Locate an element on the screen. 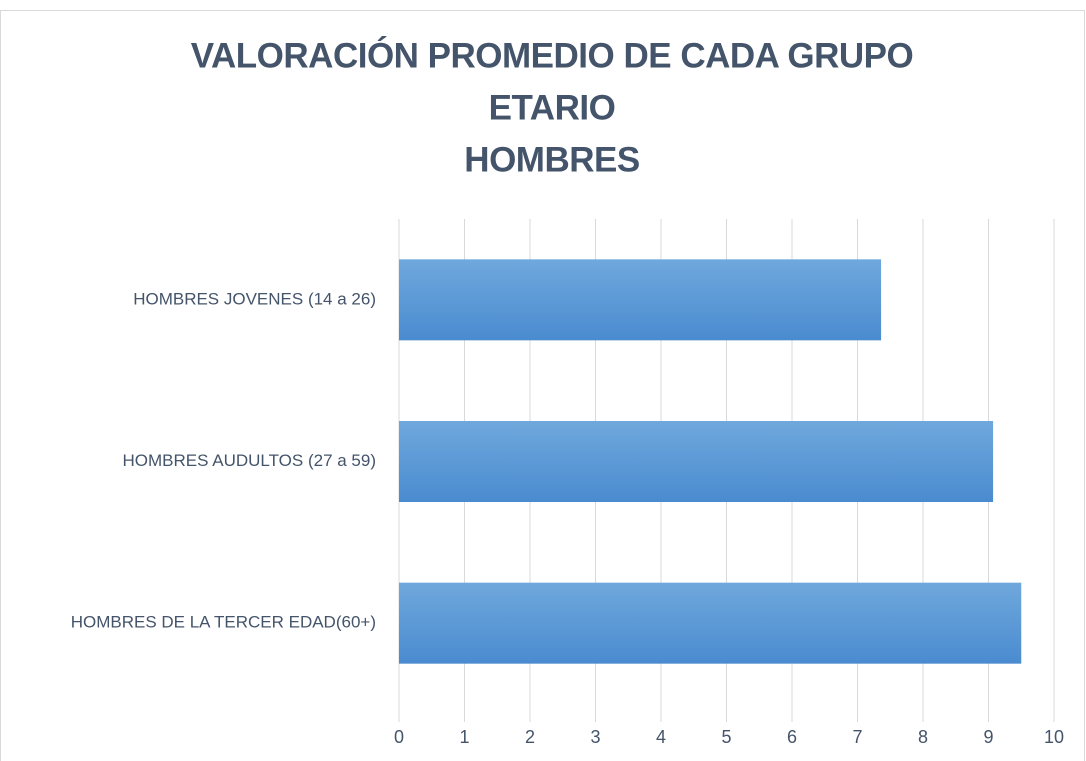 This screenshot has width=1086, height=761. chart-title: ETARIO is located at coordinates (552, 107).